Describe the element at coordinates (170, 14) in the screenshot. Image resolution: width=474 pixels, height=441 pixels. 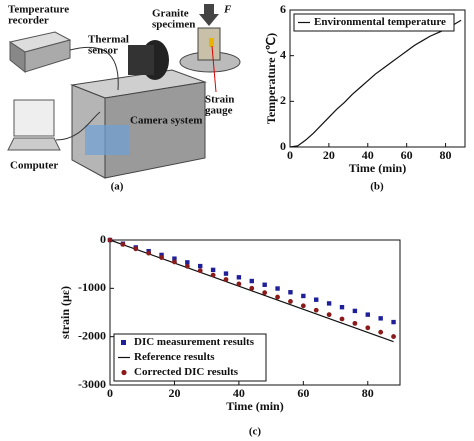
I see `label: Granite` at that location.